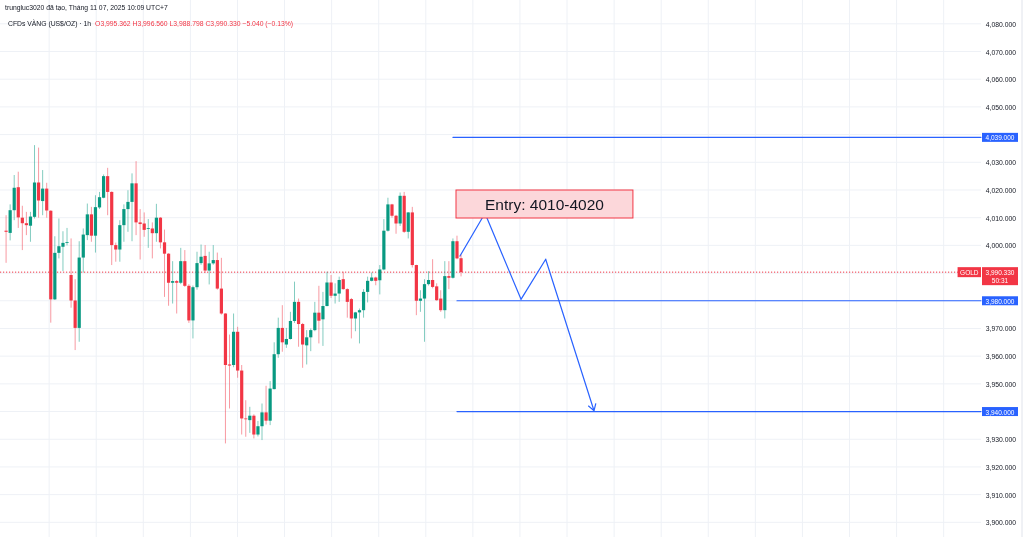 The height and width of the screenshot is (537, 1028). What do you see at coordinates (545, 204) in the screenshot?
I see `annotation: Entry: 4010-4020` at bounding box center [545, 204].